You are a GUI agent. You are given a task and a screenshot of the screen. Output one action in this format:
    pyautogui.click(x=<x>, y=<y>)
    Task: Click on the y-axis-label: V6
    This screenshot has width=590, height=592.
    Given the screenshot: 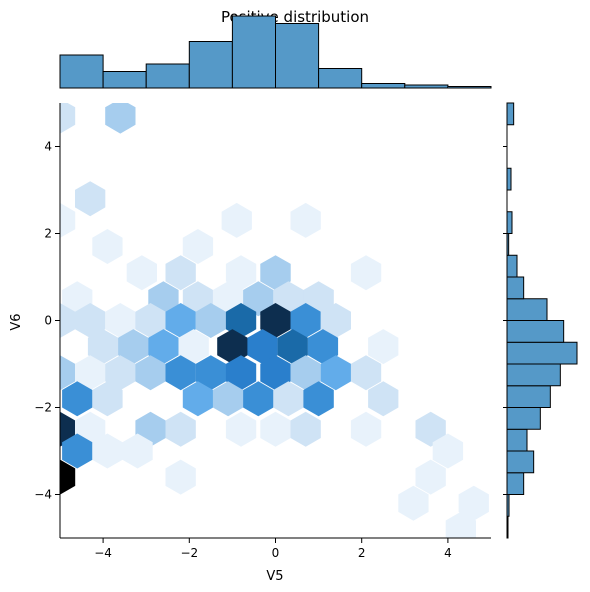 What is the action you would take?
    pyautogui.click(x=16, y=321)
    